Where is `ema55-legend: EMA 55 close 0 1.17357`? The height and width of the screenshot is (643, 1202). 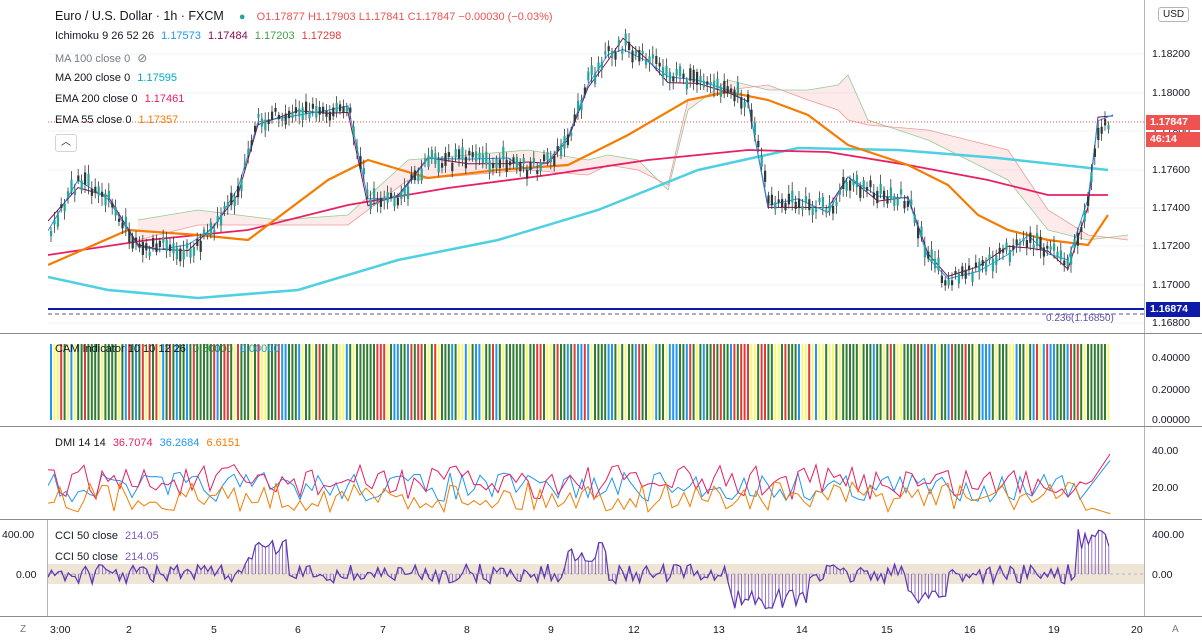
ema55-legend: EMA 55 close 0 1.17357 is located at coordinates (118, 120).